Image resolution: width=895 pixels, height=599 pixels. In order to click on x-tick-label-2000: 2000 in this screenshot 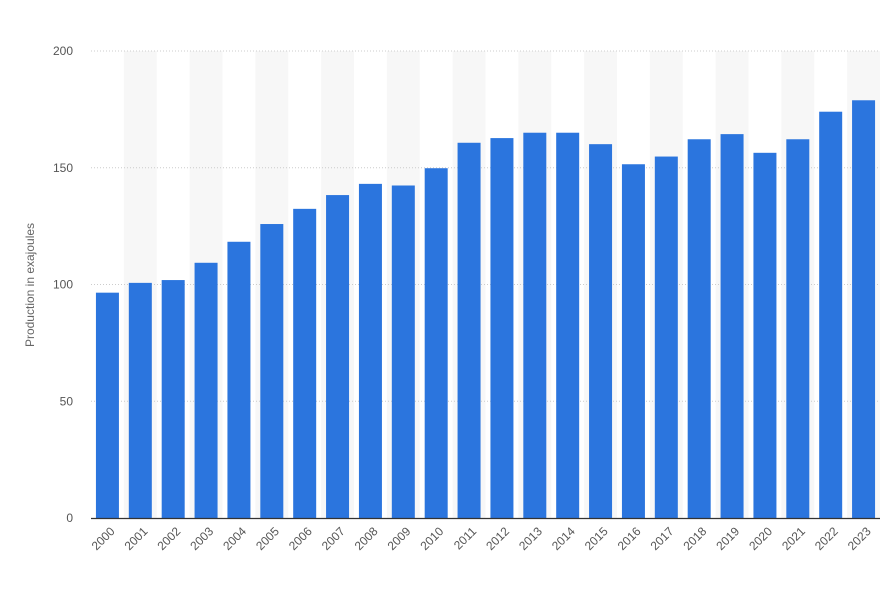, I will do `click(103, 538)`.